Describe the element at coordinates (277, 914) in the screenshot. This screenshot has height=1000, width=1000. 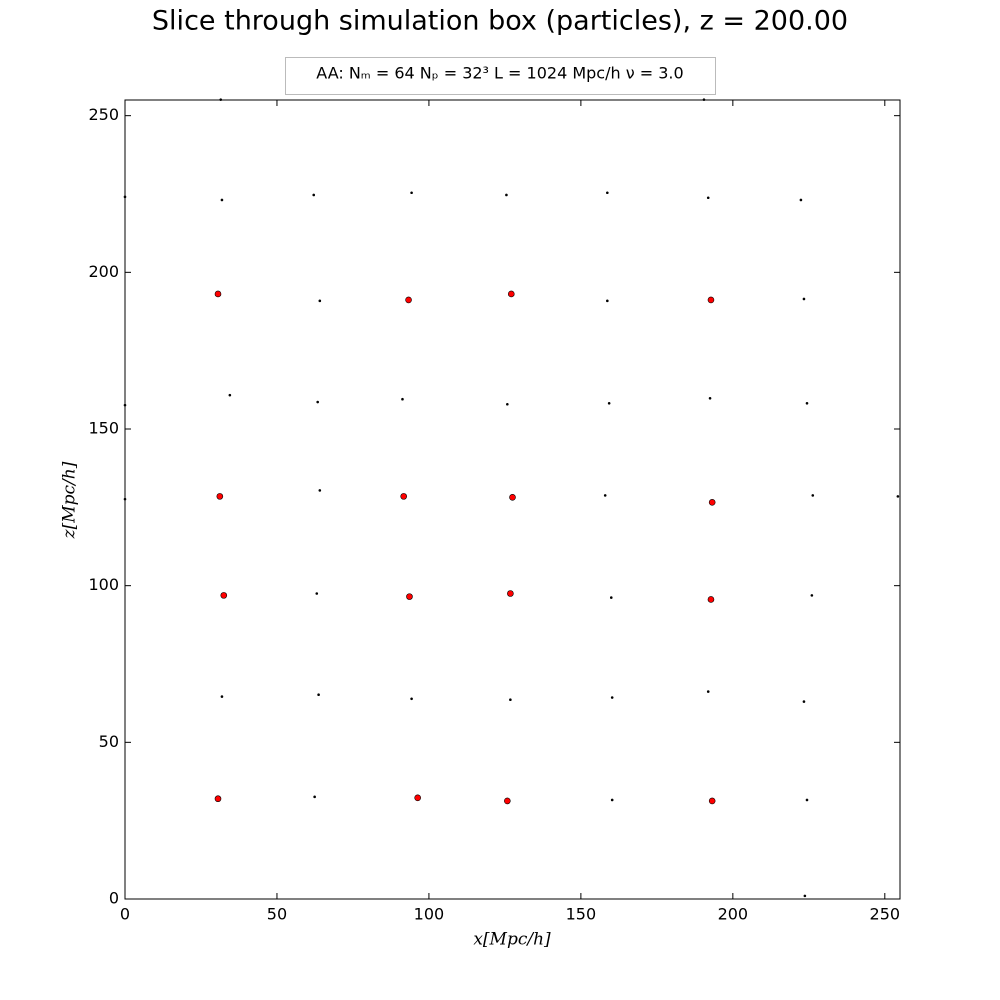
I see `x-tick-label: 50` at that location.